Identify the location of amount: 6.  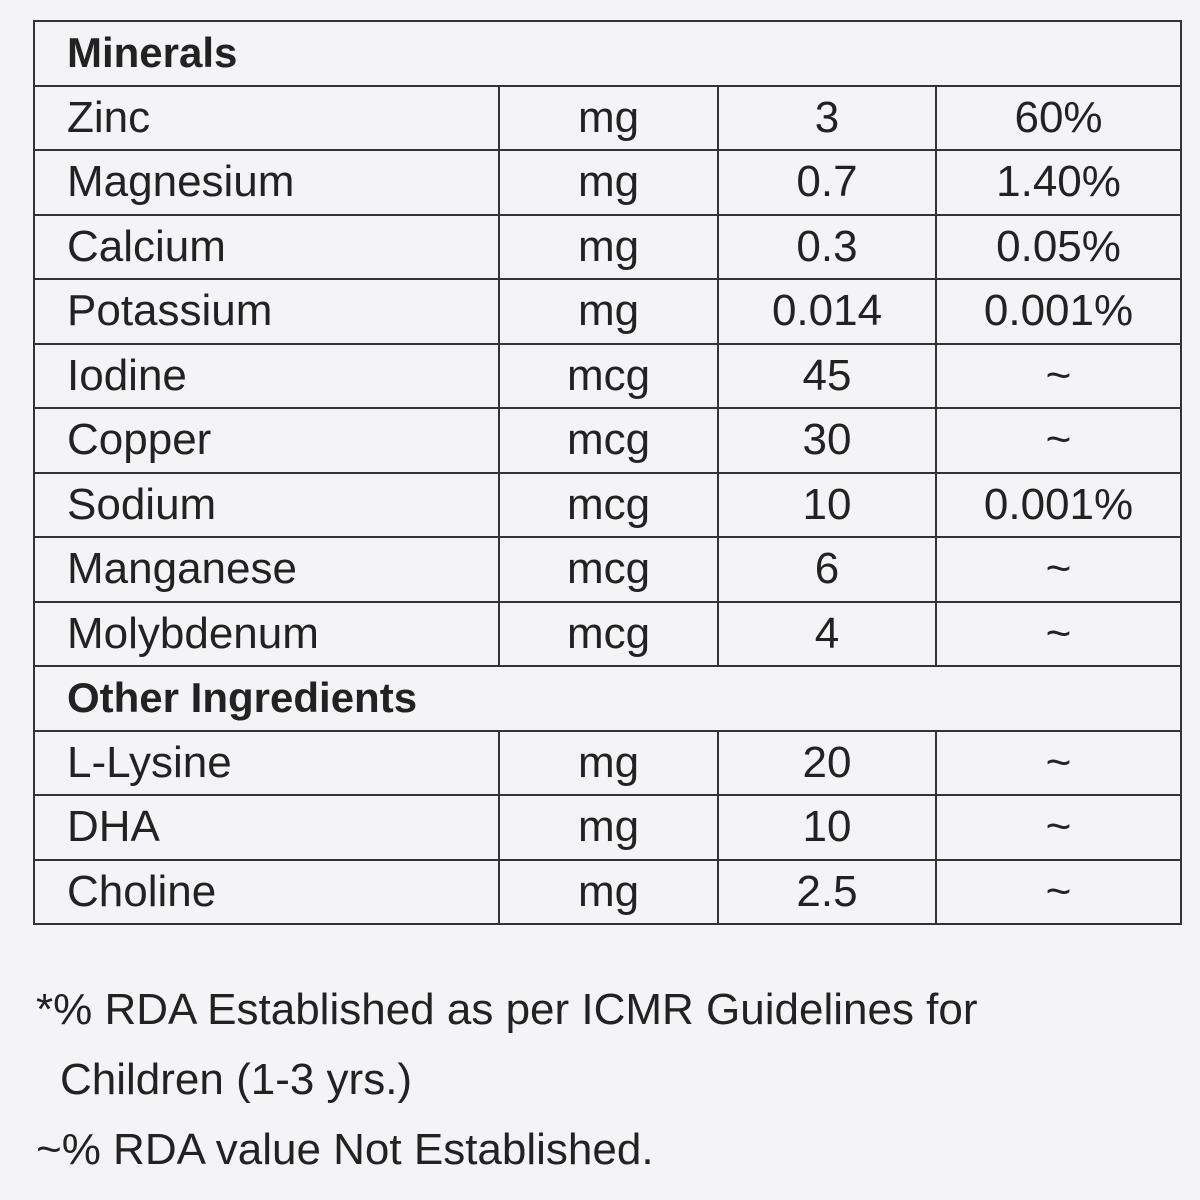
(827, 569).